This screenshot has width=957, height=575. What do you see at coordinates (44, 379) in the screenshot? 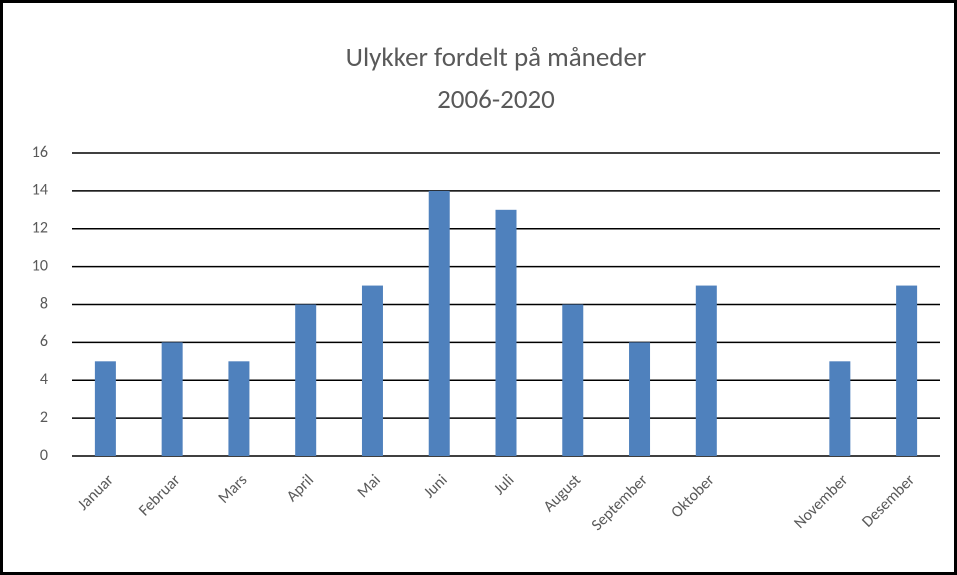
I see `y-tick-label: 4` at bounding box center [44, 379].